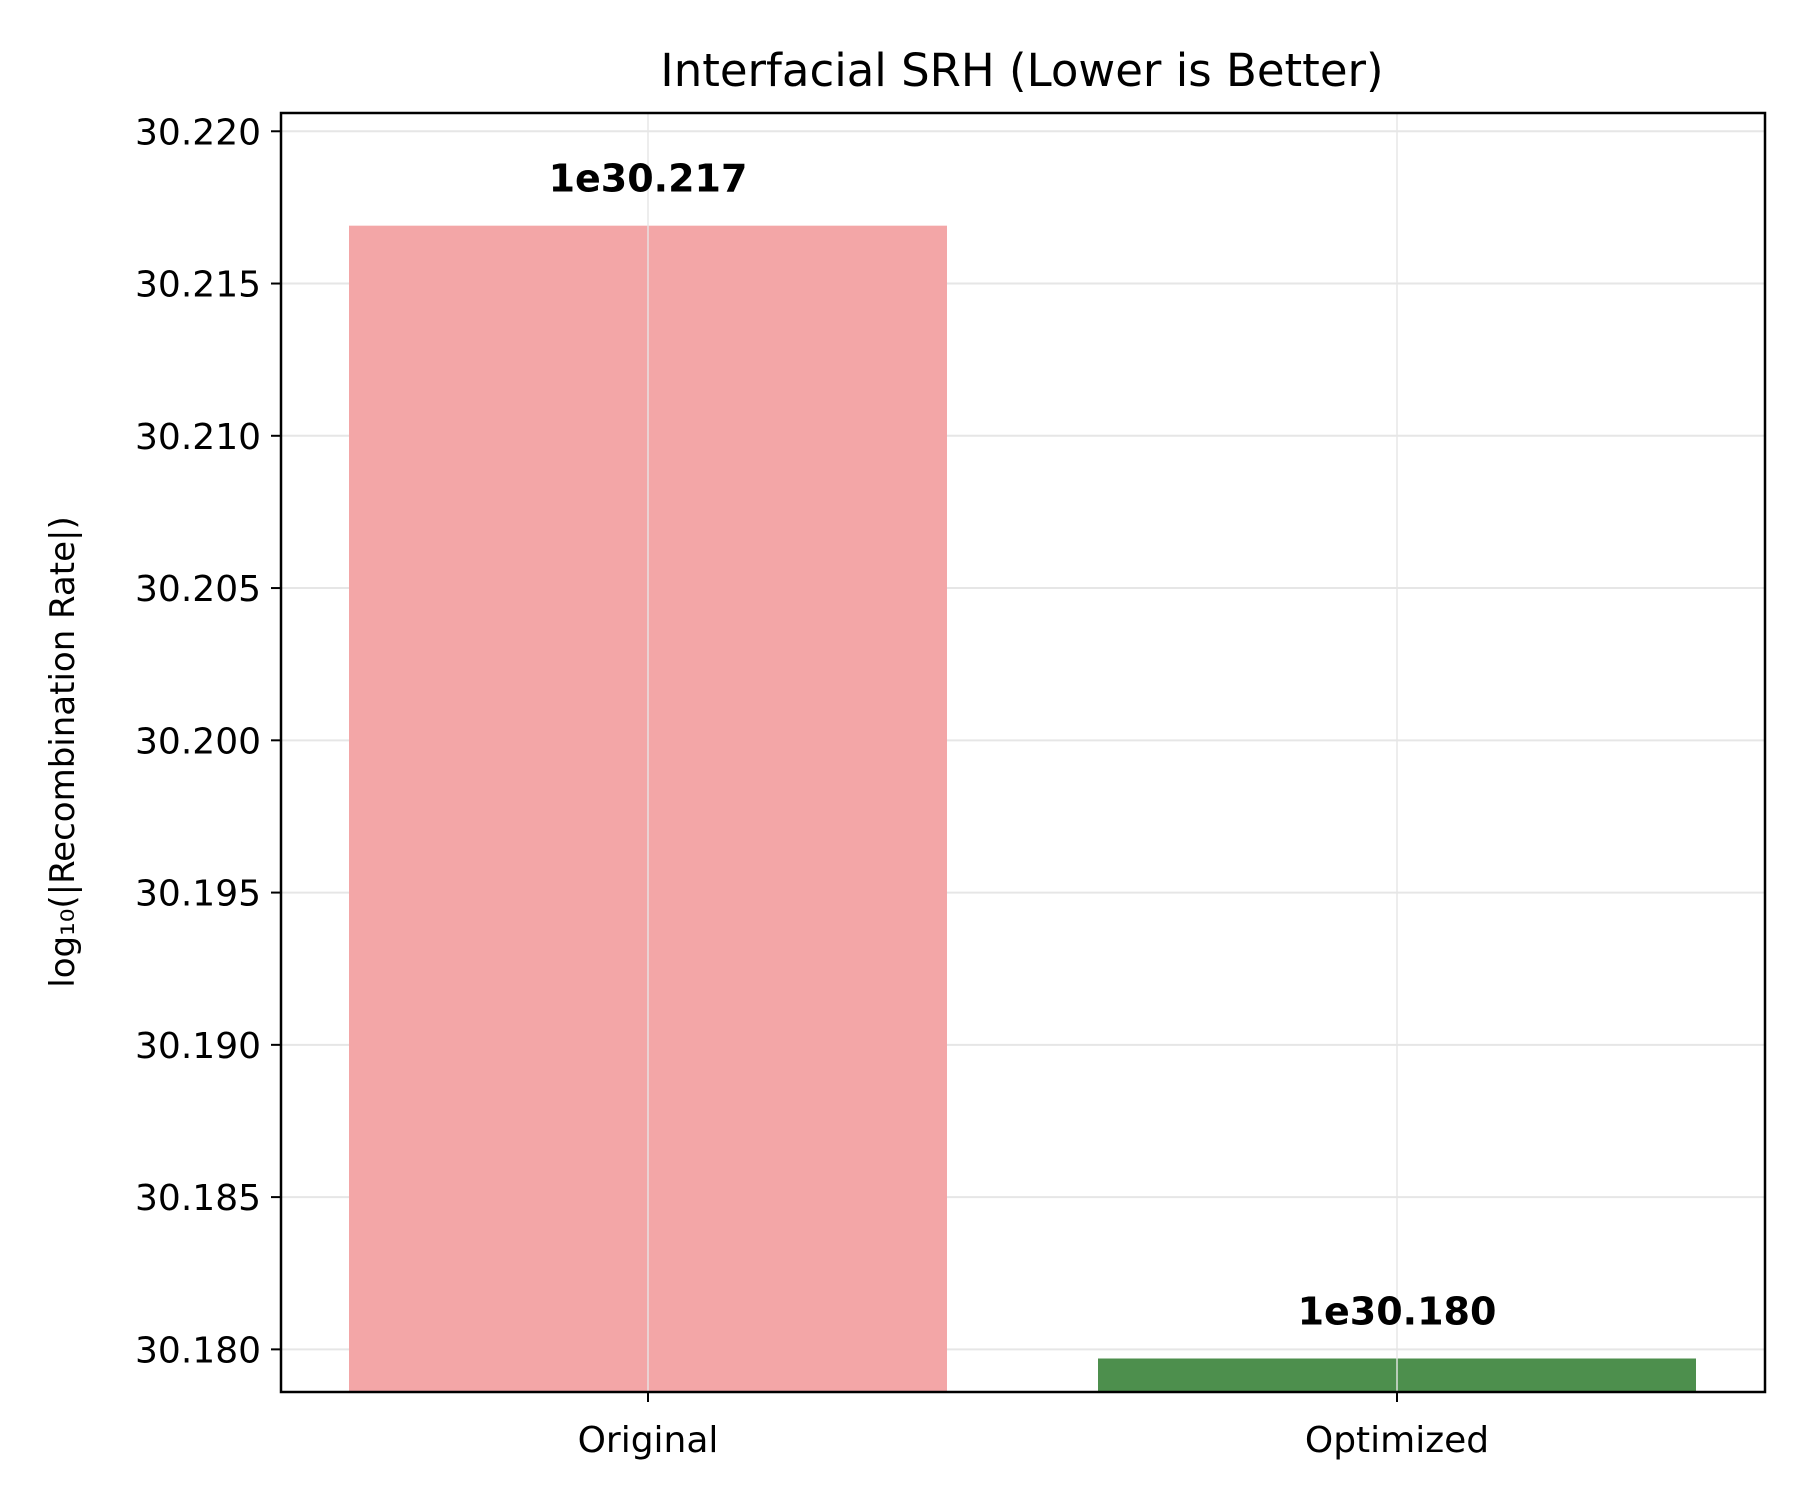 The width and height of the screenshot is (1800, 1500). I want to click on data-label-optimized: 1e30.180, so click(1397, 1312).